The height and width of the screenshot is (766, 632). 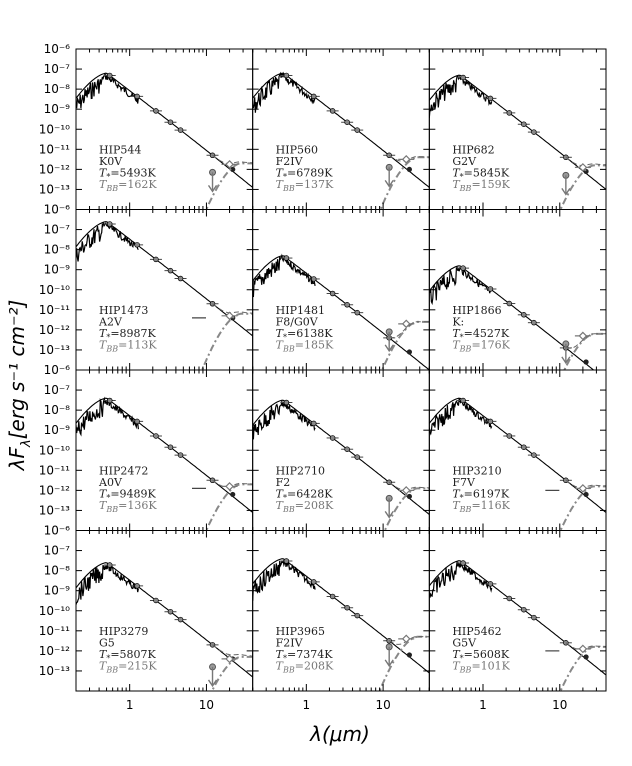 What do you see at coordinates (464, 482) in the screenshot?
I see `spectral-type: F7V` at bounding box center [464, 482].